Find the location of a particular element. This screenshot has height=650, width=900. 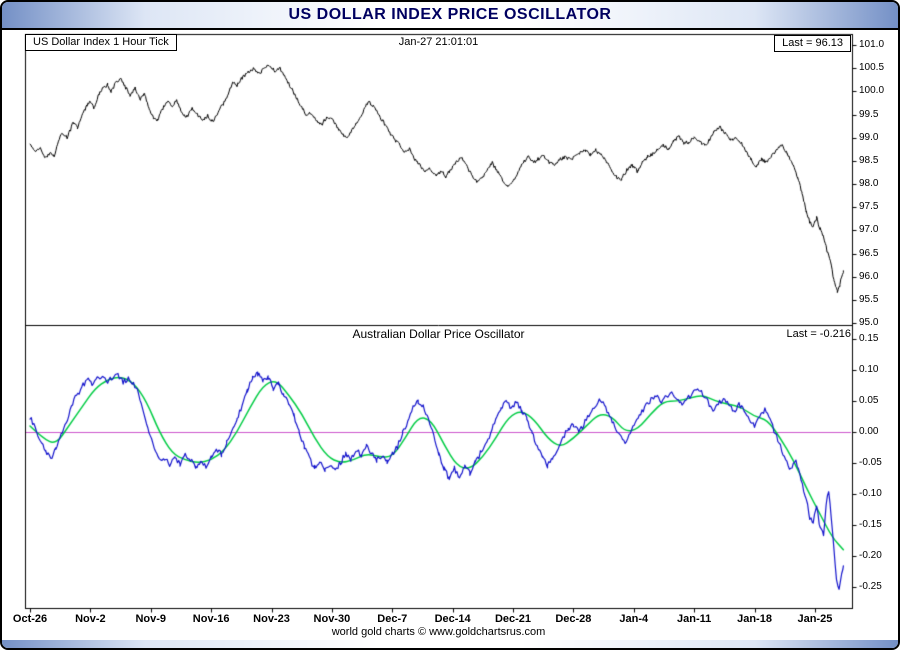

y-axis-label: 97.5 is located at coordinates (869, 207).